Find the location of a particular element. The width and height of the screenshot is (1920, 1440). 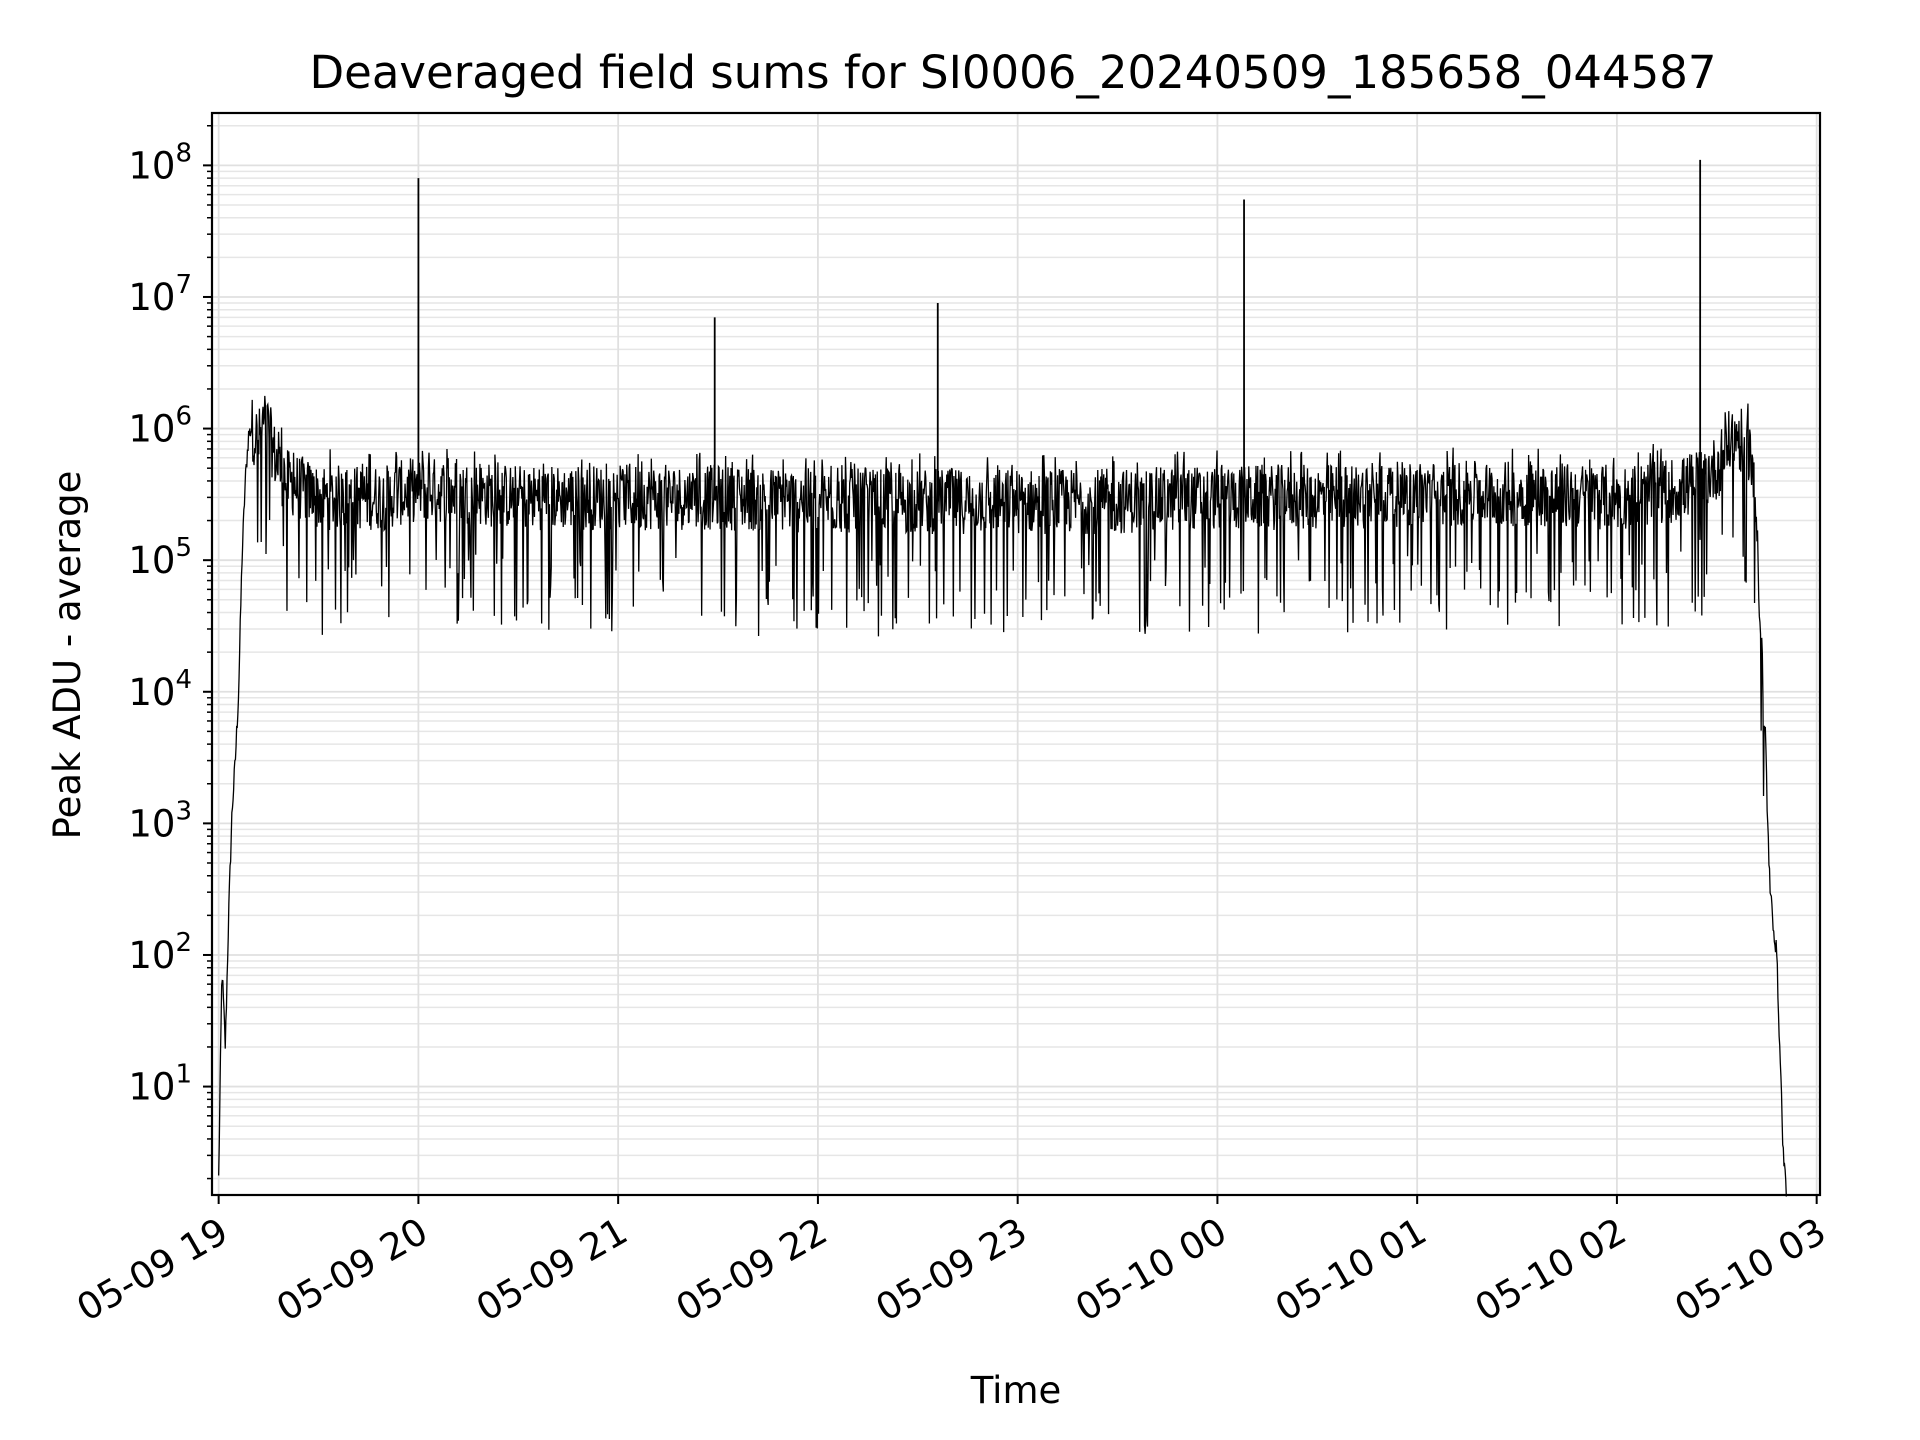

y-tick-label: 10³ is located at coordinates (160, 820).